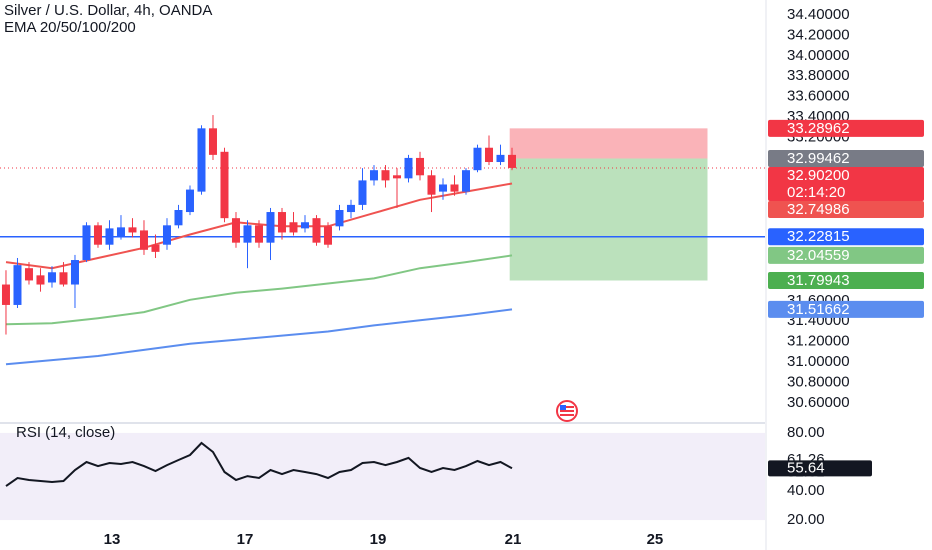 This screenshot has width=932, height=550. Describe the element at coordinates (818, 309) in the screenshot. I see `price-label: 31.51662` at that location.